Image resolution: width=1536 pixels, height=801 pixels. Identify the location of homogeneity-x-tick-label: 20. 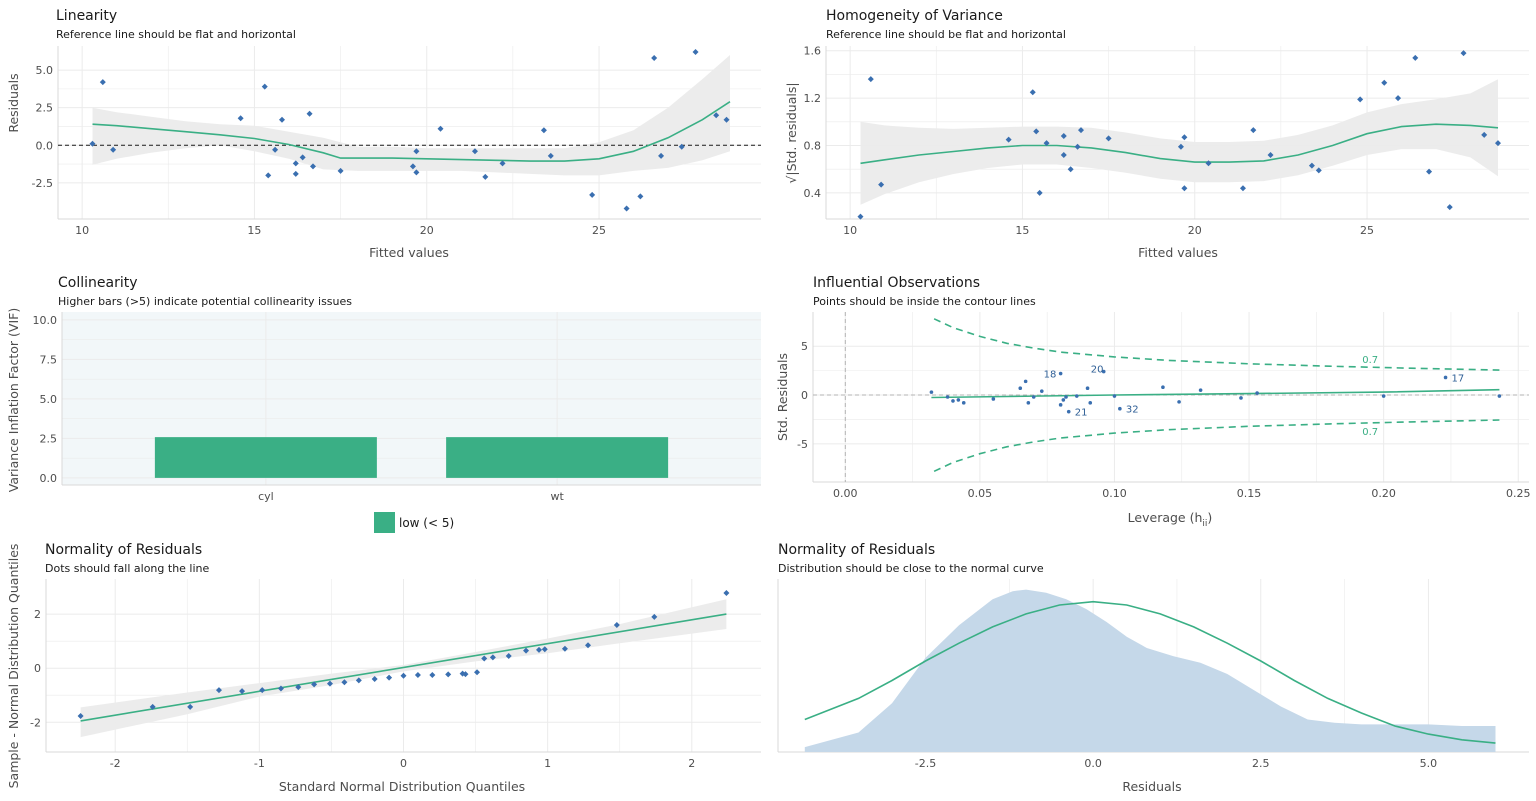
(1195, 230).